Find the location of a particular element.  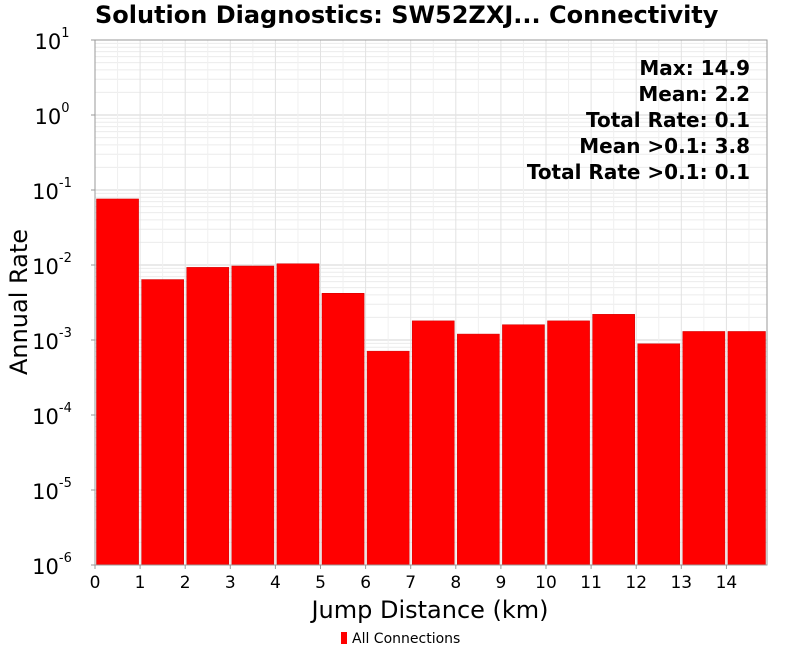

x-tick-label: 10 is located at coordinates (546, 583).